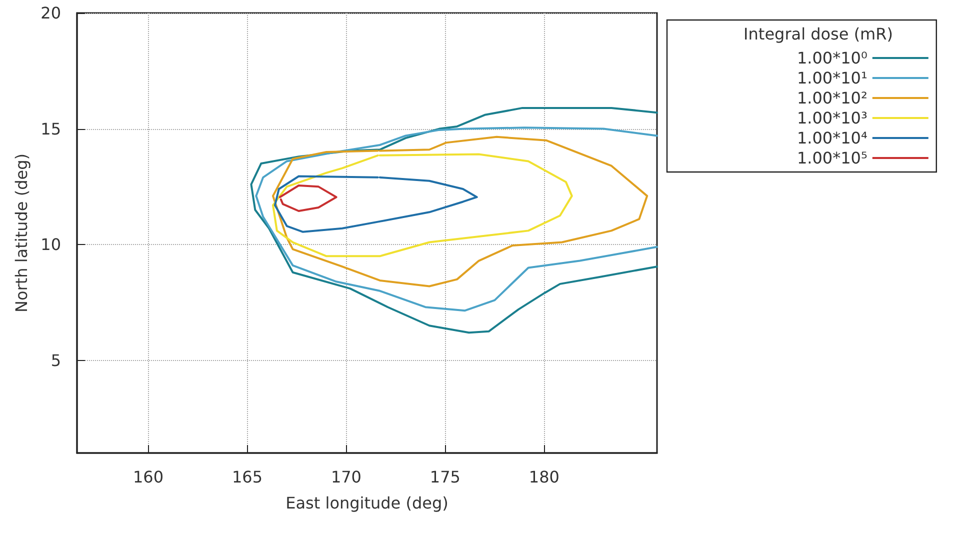  What do you see at coordinates (819, 34) in the screenshot?
I see `legend-title: Integral dose (mR)` at bounding box center [819, 34].